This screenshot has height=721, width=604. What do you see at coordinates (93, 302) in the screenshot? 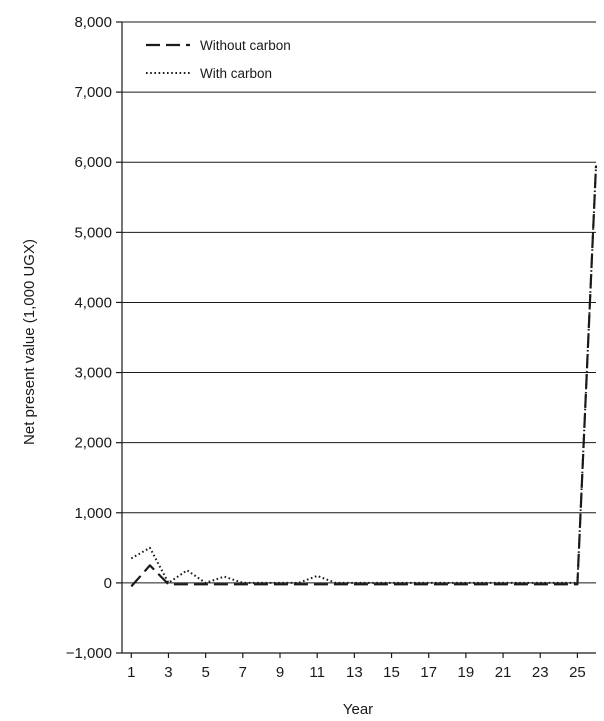
I see `y-tick-label: 4,000` at bounding box center [93, 302].